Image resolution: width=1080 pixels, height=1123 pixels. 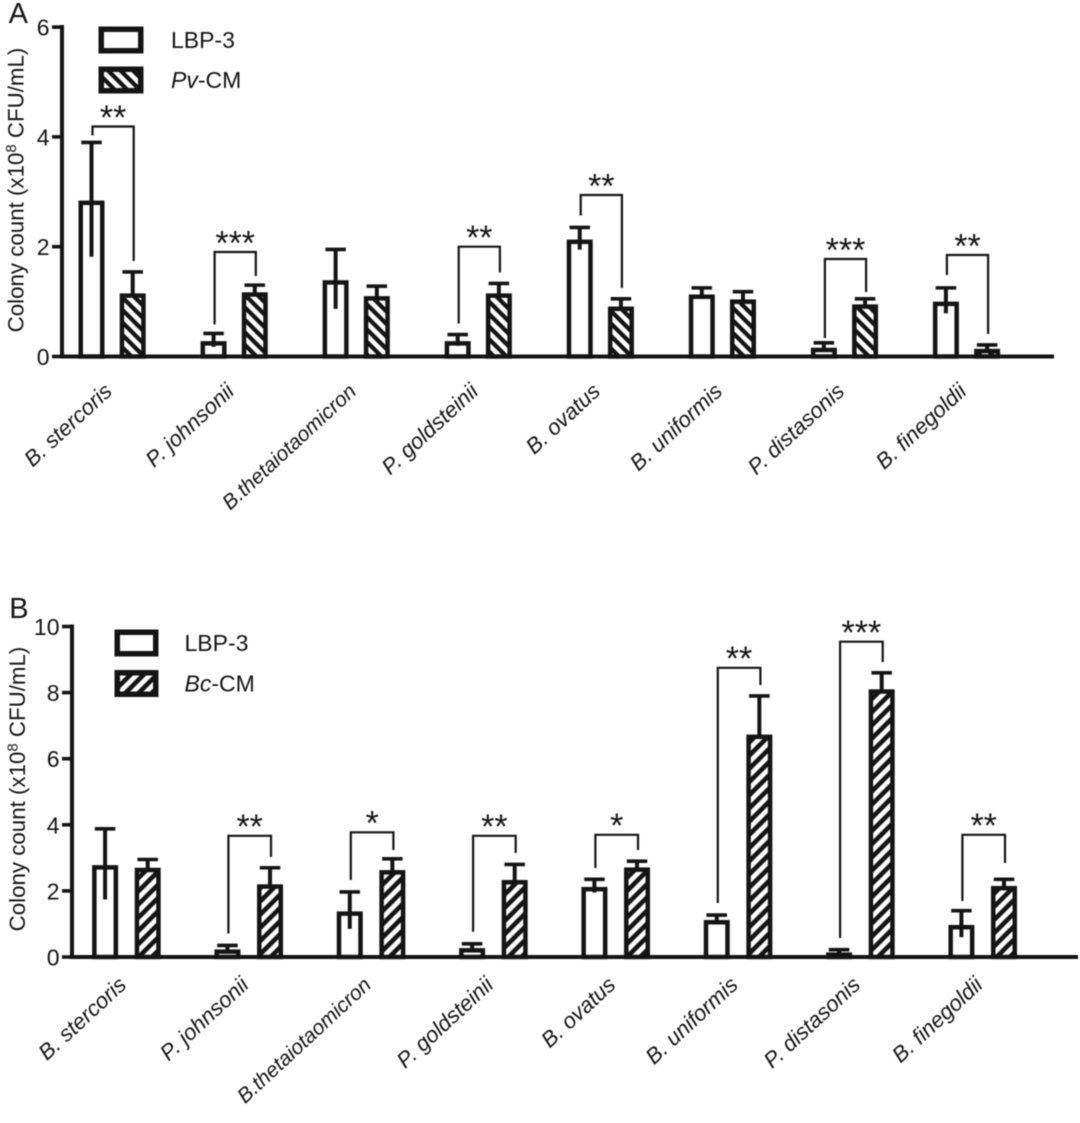 What do you see at coordinates (53, 693) in the screenshot?
I see `svg-text: 8` at bounding box center [53, 693].